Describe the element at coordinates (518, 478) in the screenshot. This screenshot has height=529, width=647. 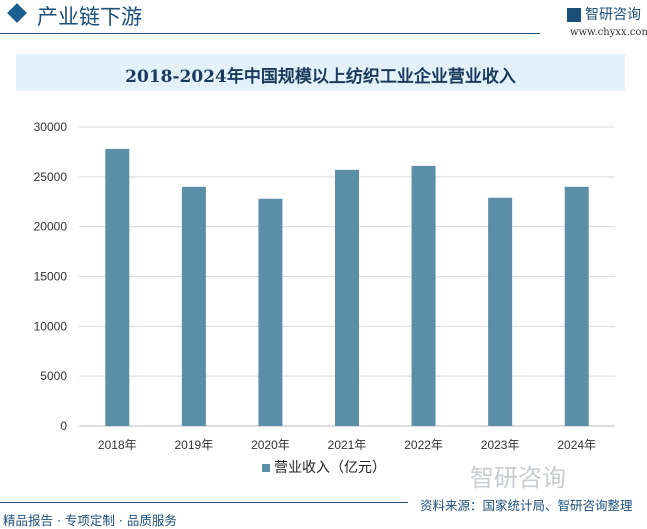
I see `watermark-logo: 智研咨询` at that location.